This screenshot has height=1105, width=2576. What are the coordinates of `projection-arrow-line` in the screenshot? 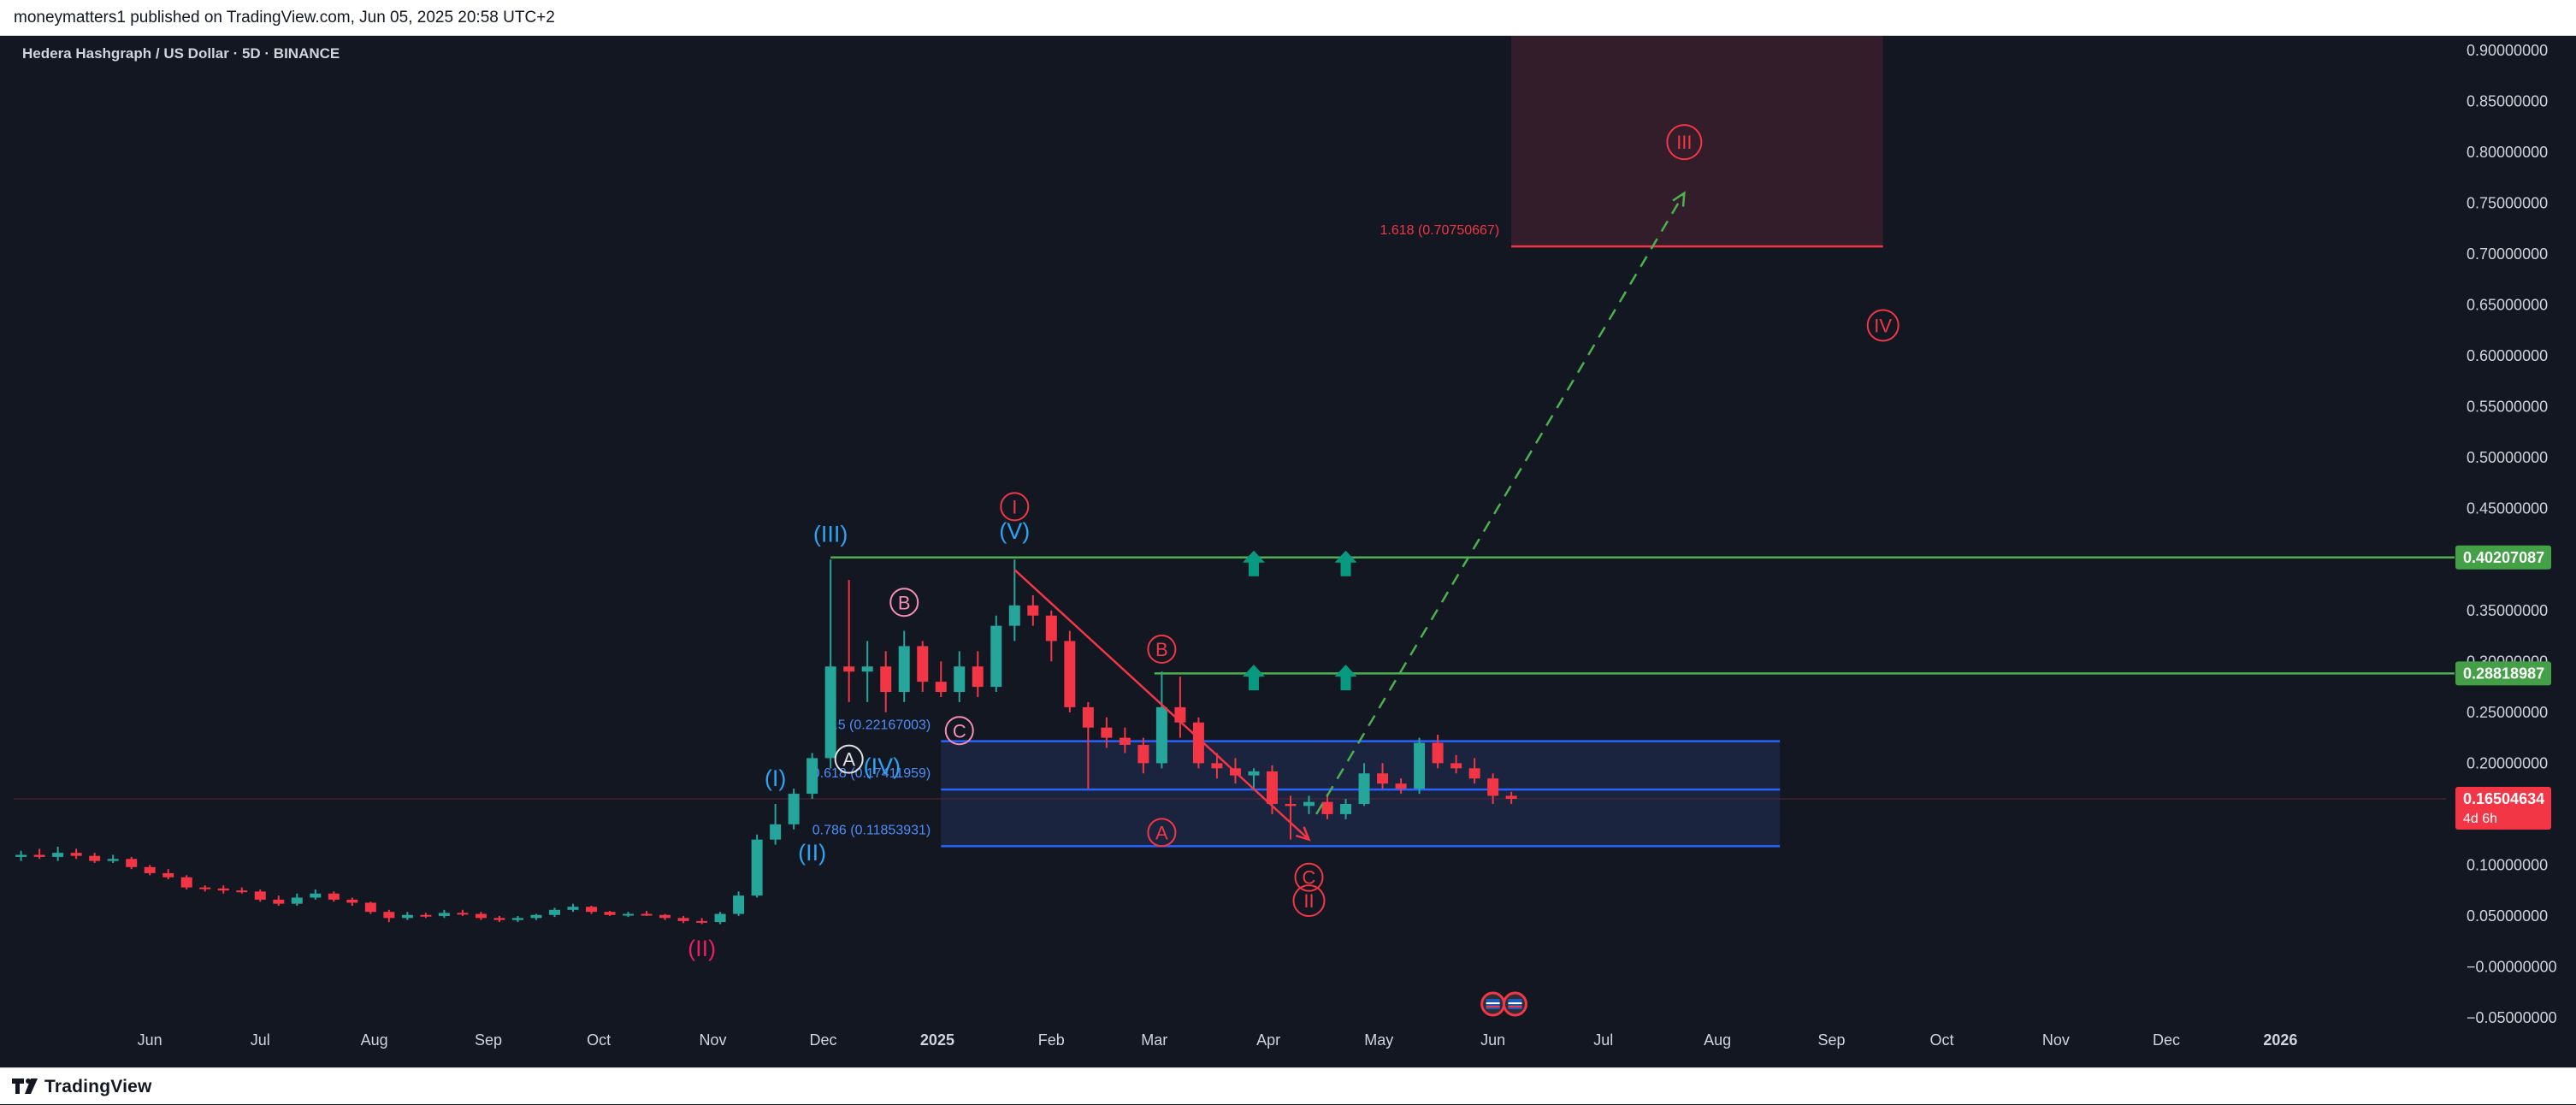 It's located at (1500, 504).